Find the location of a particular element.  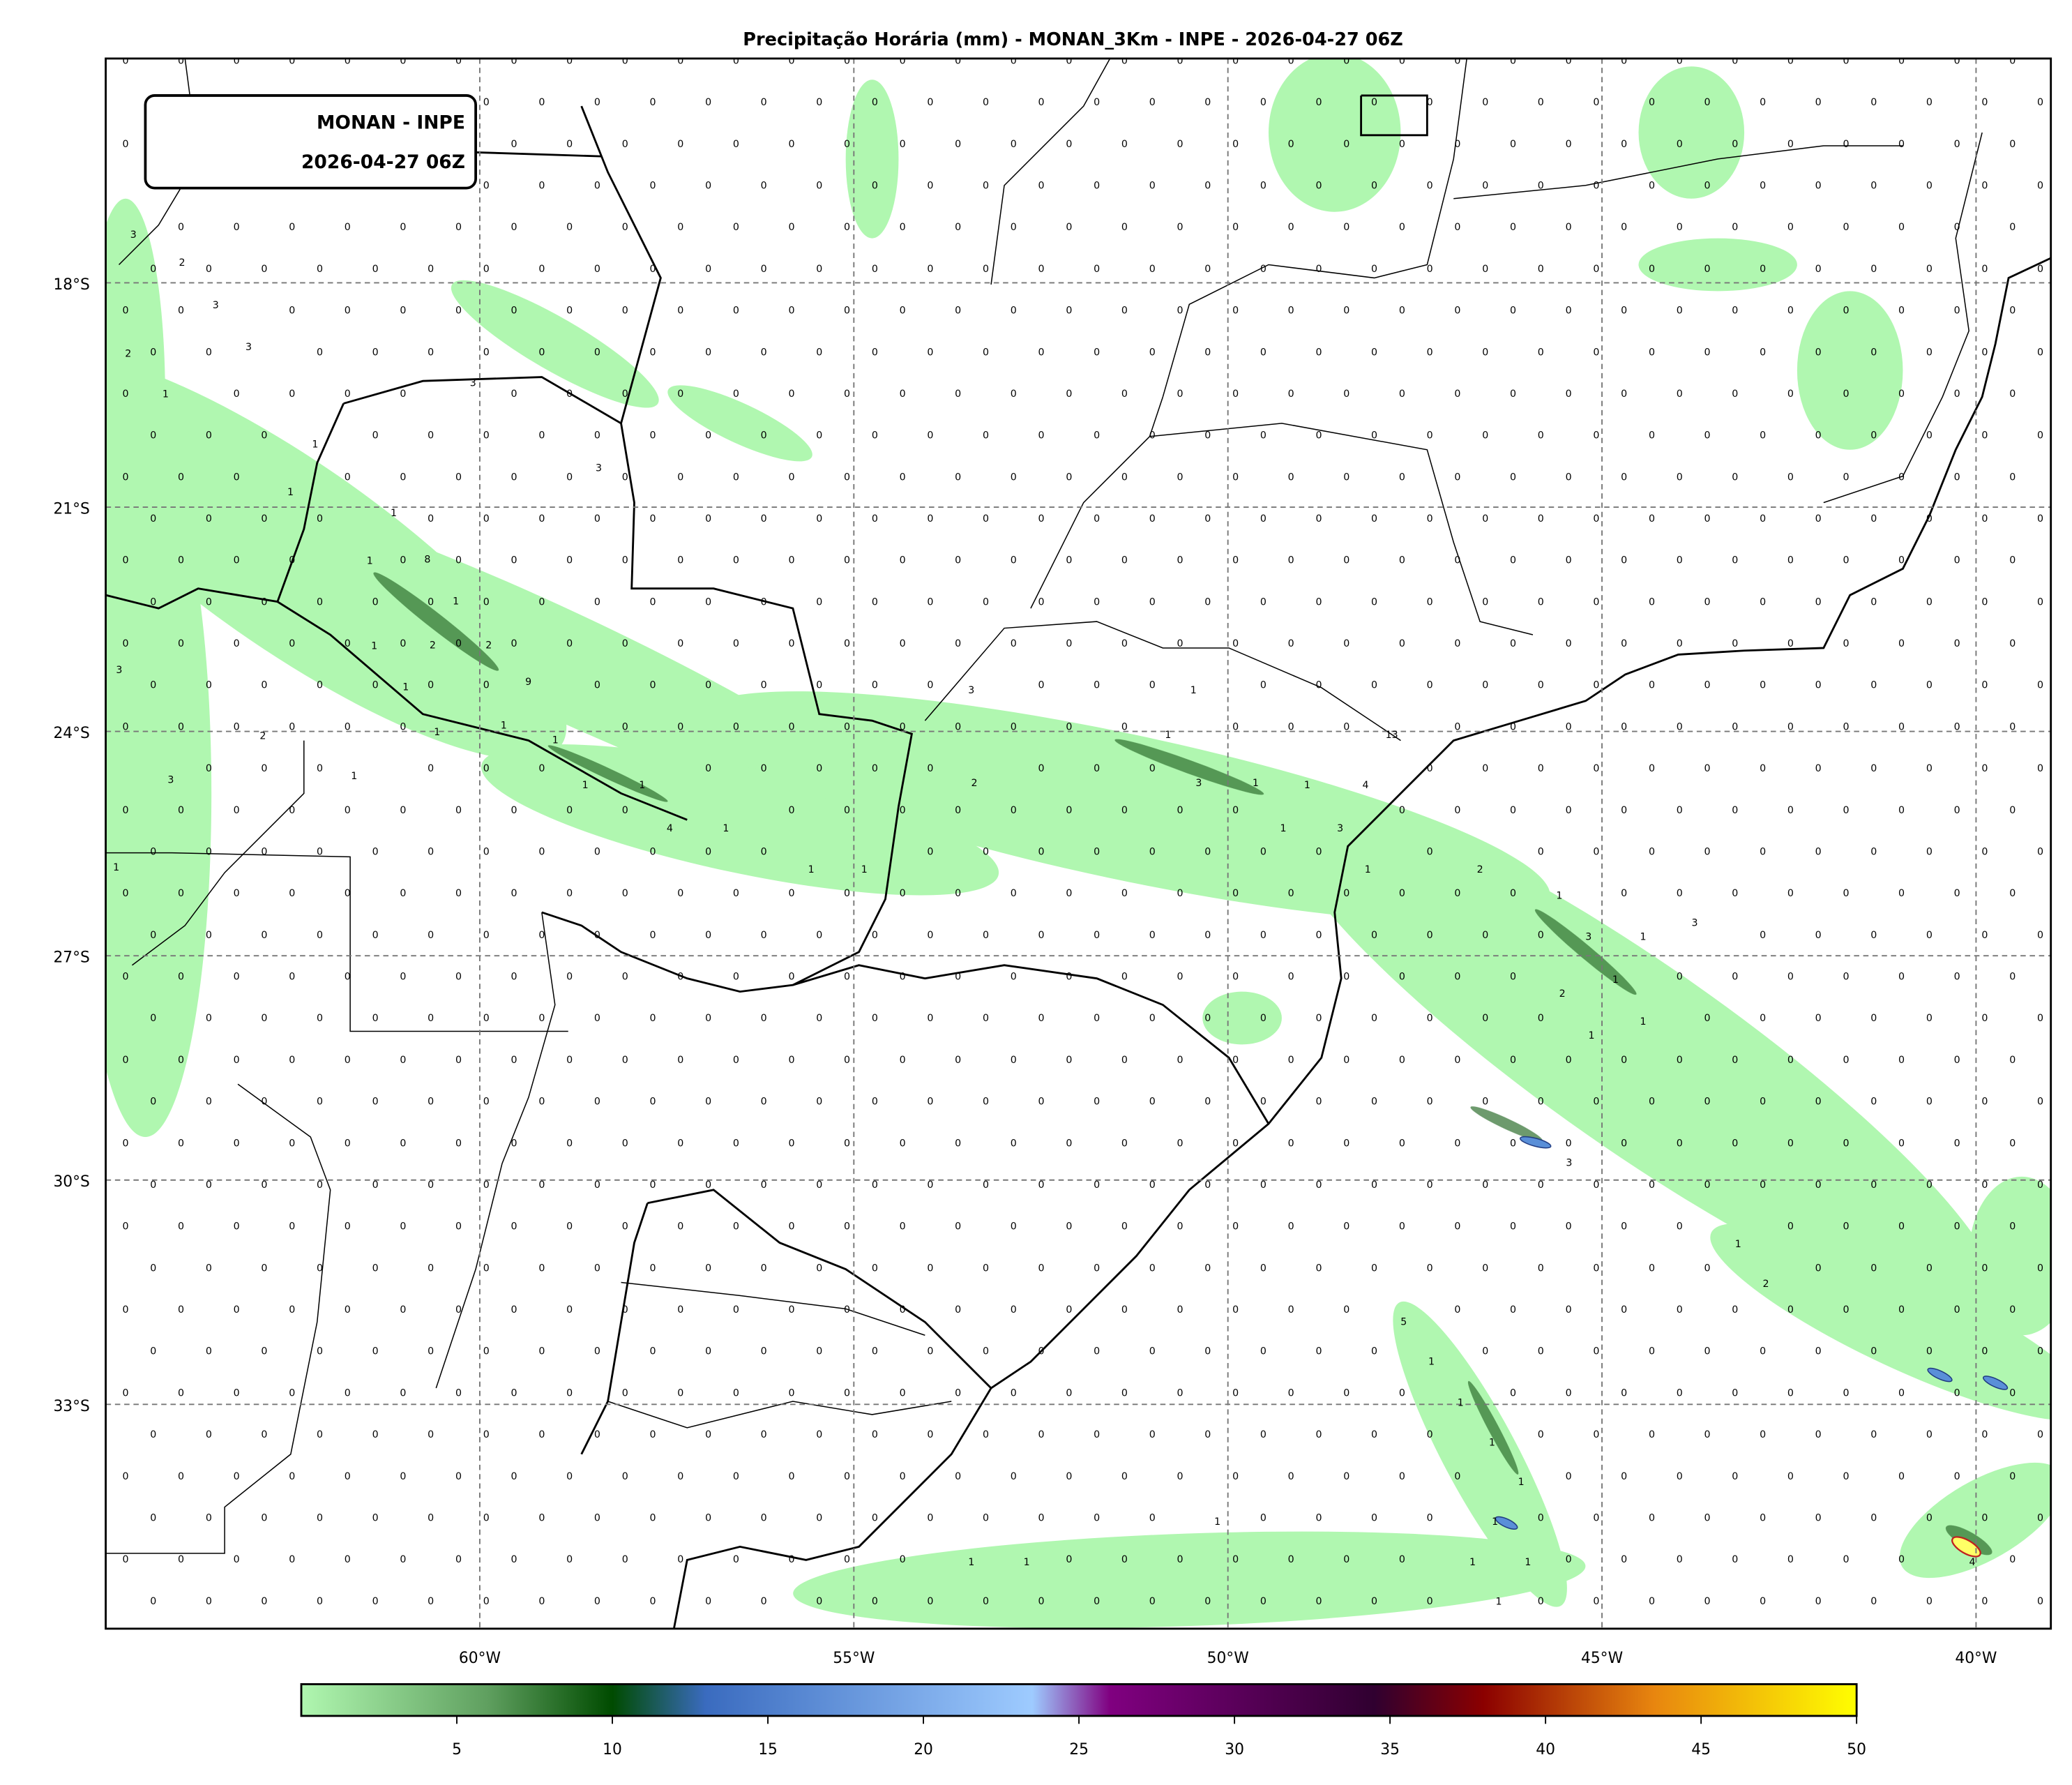

colorbar-tick-label: 40 is located at coordinates (1545, 1749).